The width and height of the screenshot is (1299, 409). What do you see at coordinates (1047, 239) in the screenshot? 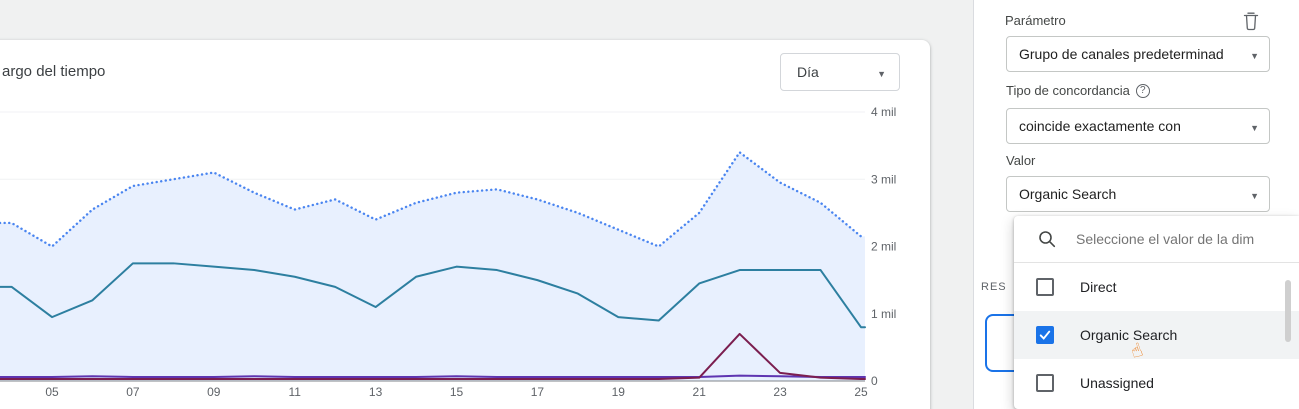
I see `search-icon` at bounding box center [1047, 239].